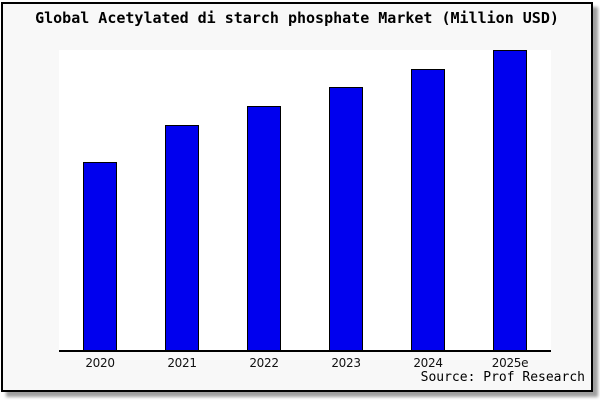 Image resolution: width=600 pixels, height=400 pixels. Describe the element at coordinates (264, 363) in the screenshot. I see `x-tick-label-2022: 2022` at that location.